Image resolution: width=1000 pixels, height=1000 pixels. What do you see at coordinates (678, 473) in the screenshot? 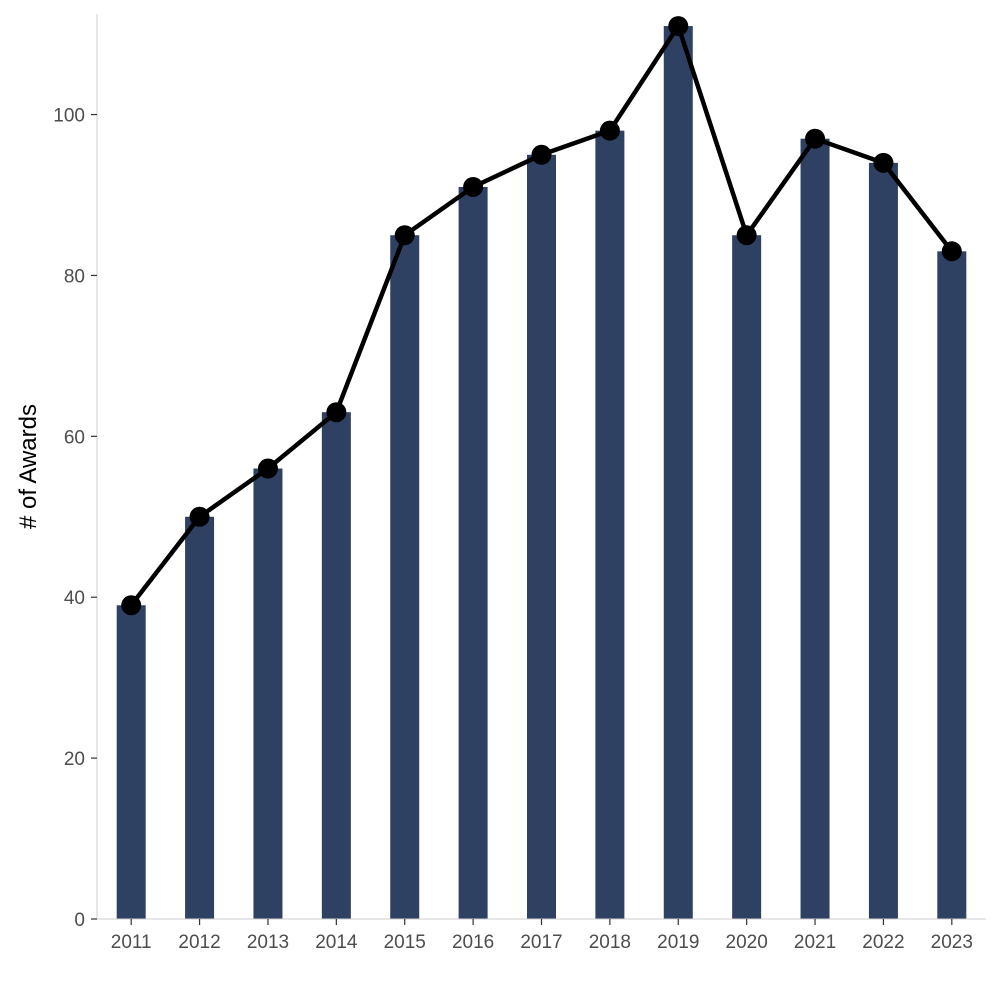
I see `bar-2019` at bounding box center [678, 473].